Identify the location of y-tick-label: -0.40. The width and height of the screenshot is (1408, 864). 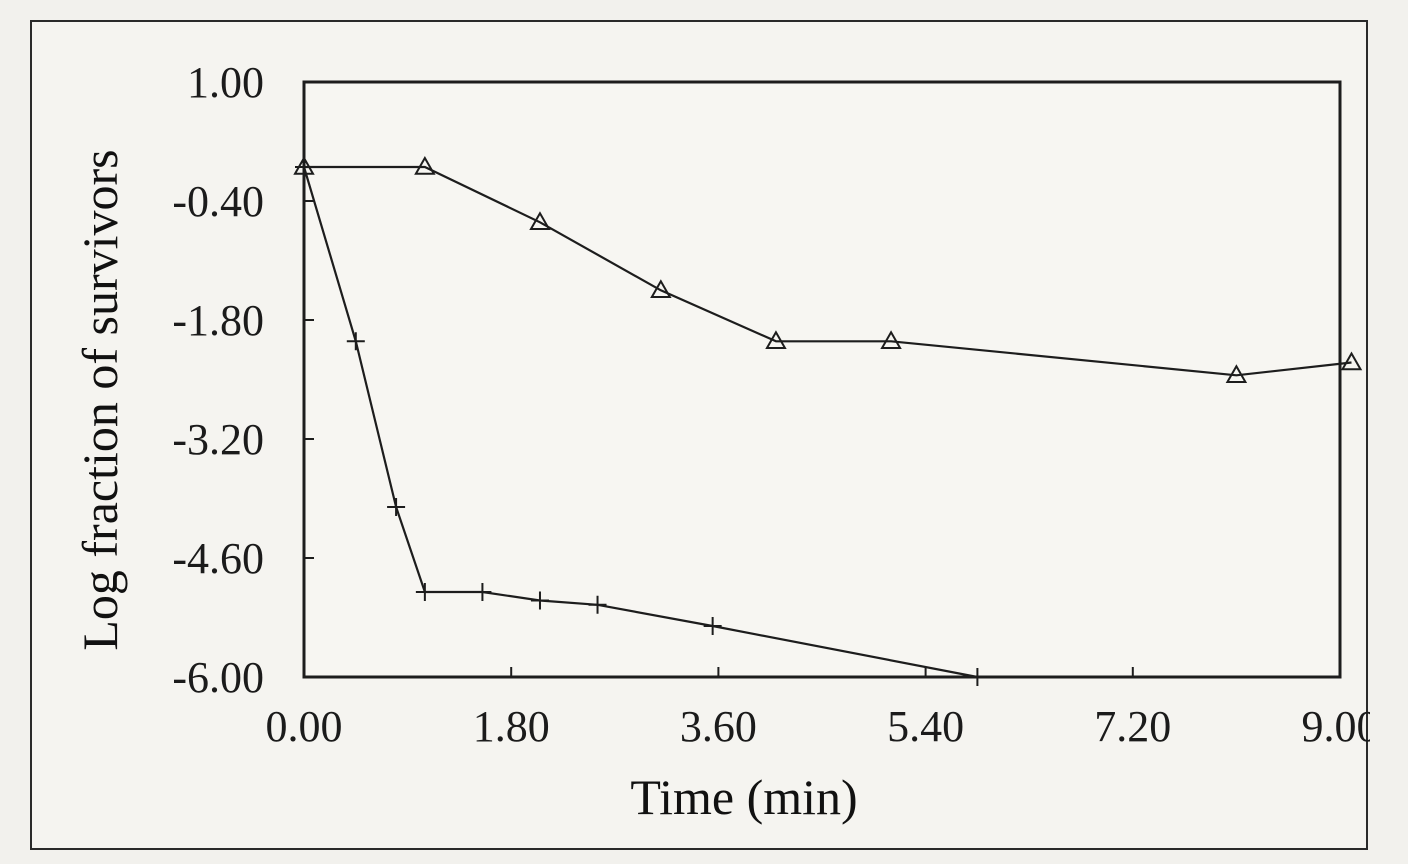
(218, 201).